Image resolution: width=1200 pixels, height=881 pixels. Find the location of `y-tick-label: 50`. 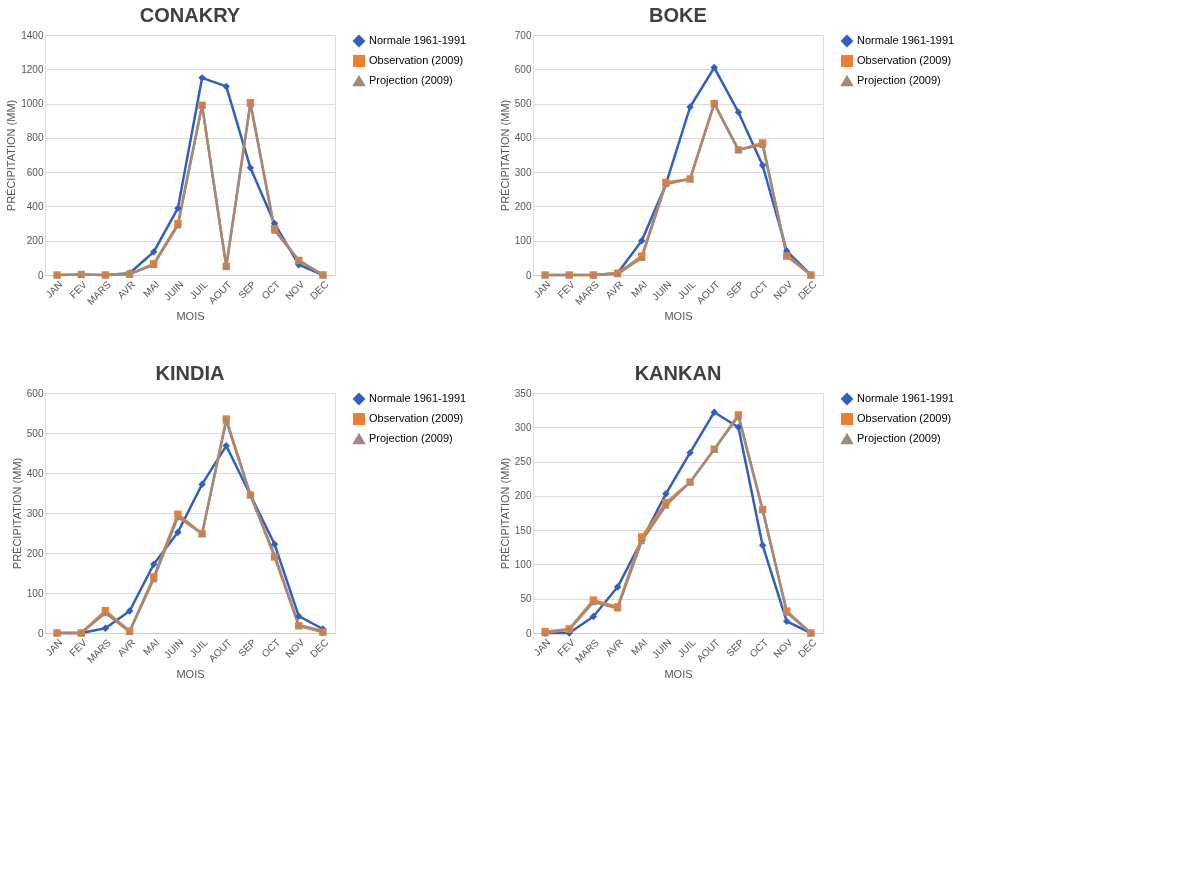

y-tick-label: 50 is located at coordinates (526, 599).